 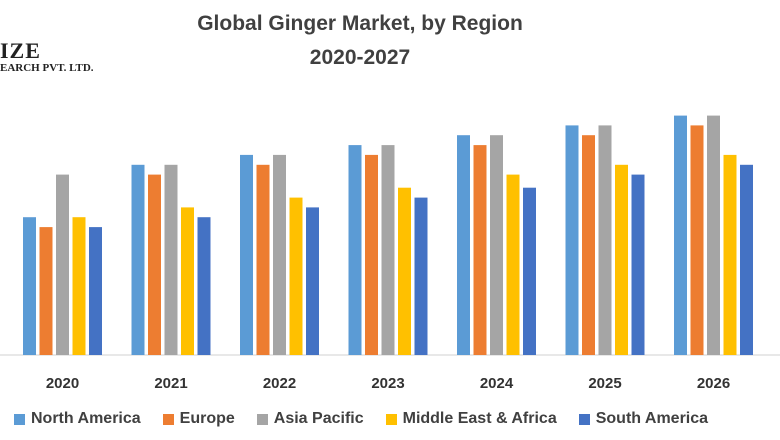 What do you see at coordinates (360, 57) in the screenshot?
I see `chart-title-line2: 2020-2027` at bounding box center [360, 57].